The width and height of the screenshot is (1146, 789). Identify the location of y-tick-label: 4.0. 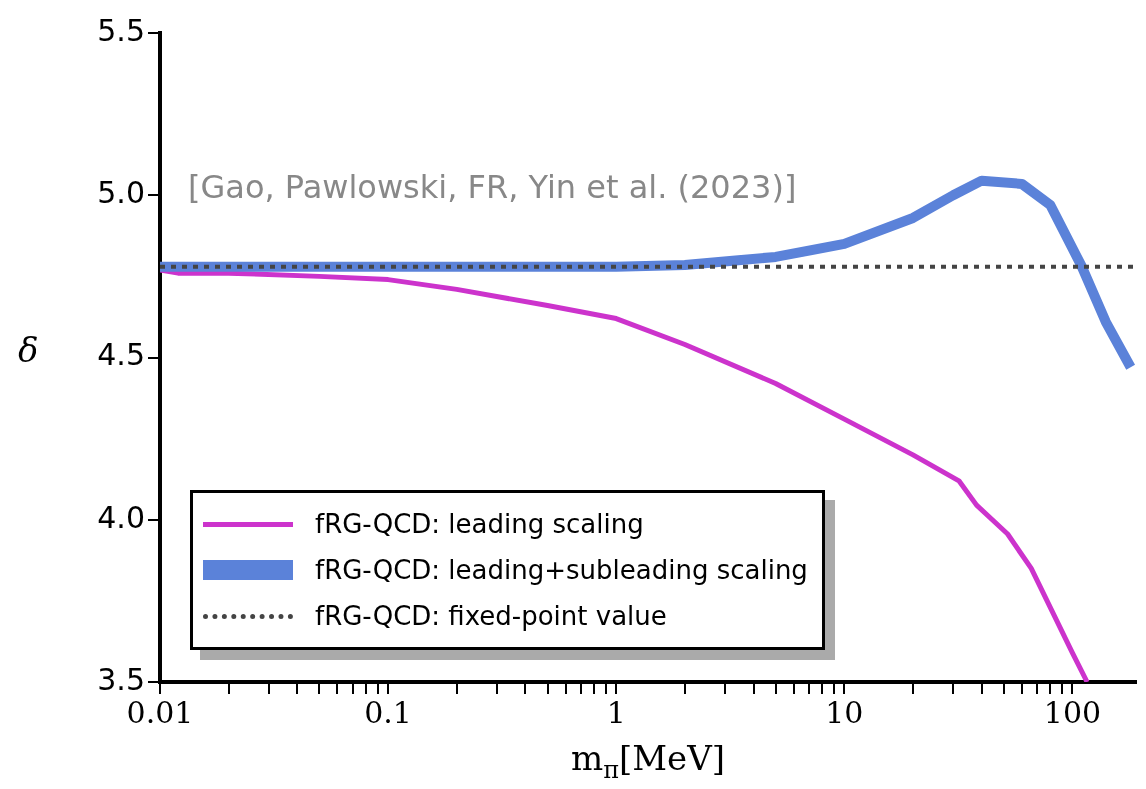
(121, 517).